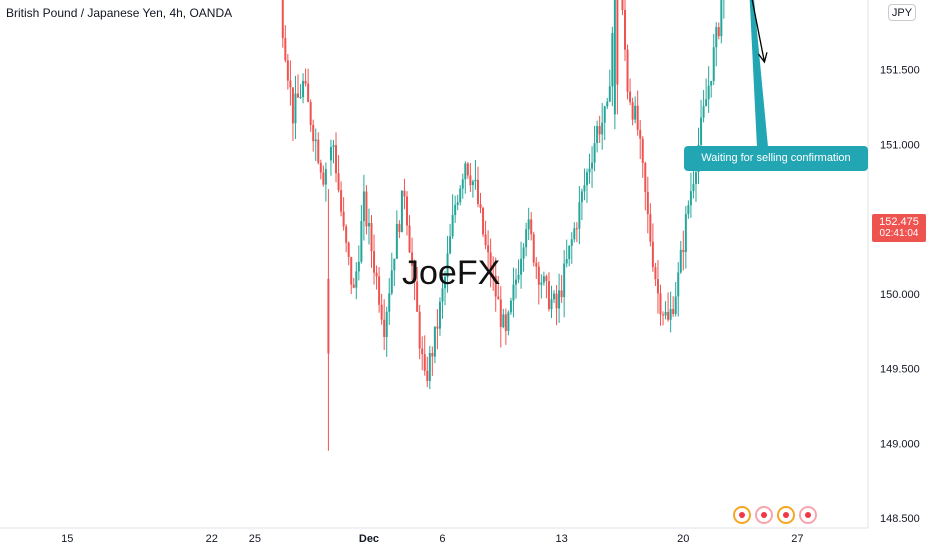  I want to click on current-price-label: 152.475 02:41:04, so click(899, 228).